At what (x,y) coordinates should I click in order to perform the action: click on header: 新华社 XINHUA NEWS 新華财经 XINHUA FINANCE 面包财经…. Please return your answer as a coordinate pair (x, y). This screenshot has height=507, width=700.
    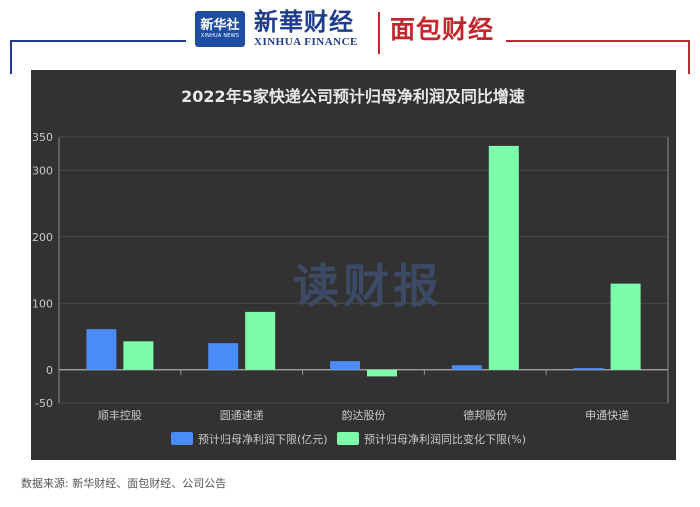
    Looking at the image, I should click on (350, 37).